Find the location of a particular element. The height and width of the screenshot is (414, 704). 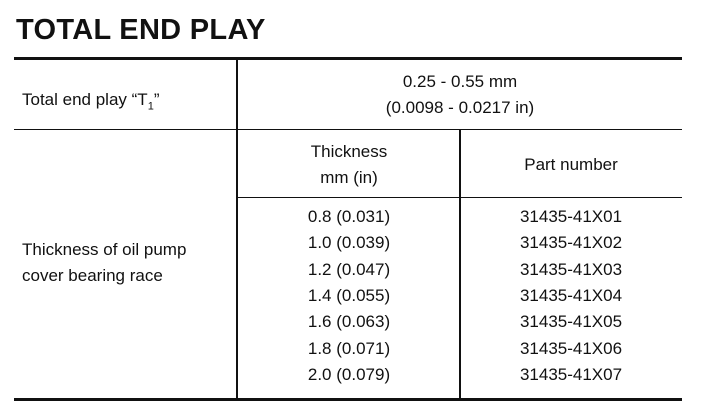

part-number: 31435-41X01 is located at coordinates (571, 216).